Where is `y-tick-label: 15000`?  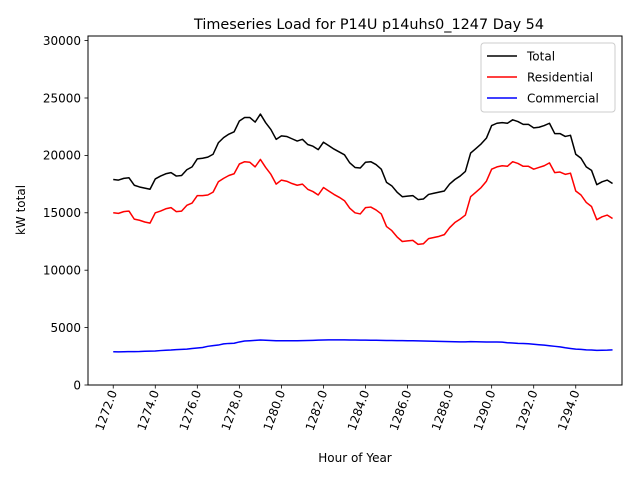
y-tick-label: 15000 is located at coordinates (62, 213).